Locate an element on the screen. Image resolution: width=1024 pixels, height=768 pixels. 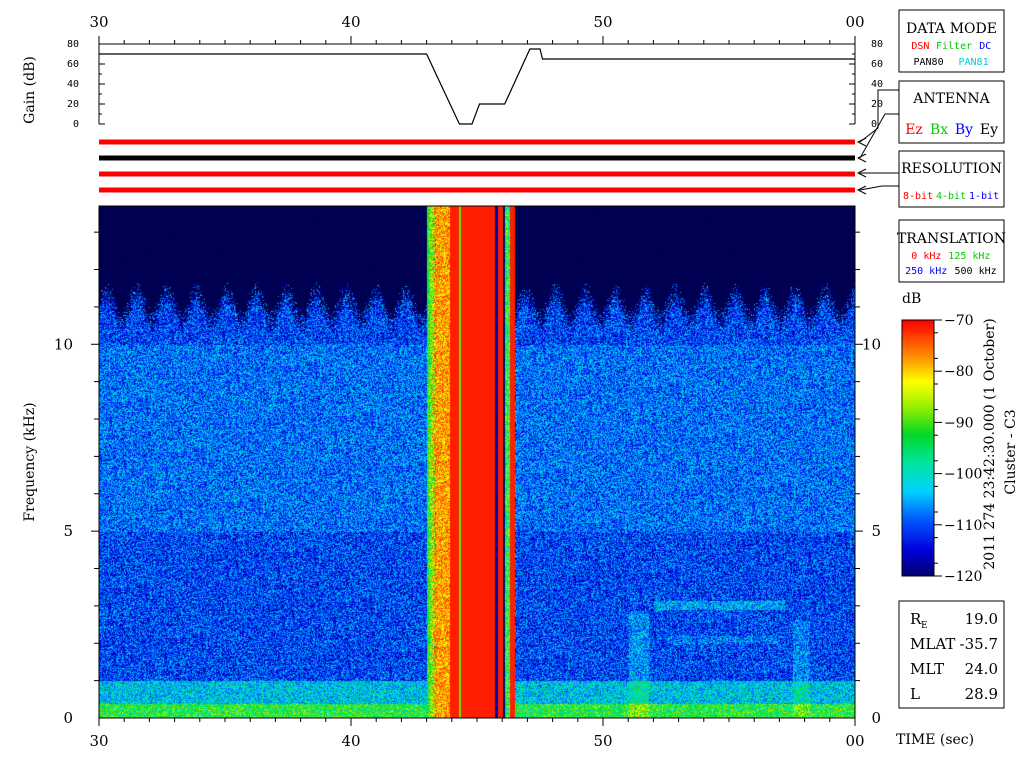
gain-axis-label: Gain (dB) is located at coordinates (30, 90).